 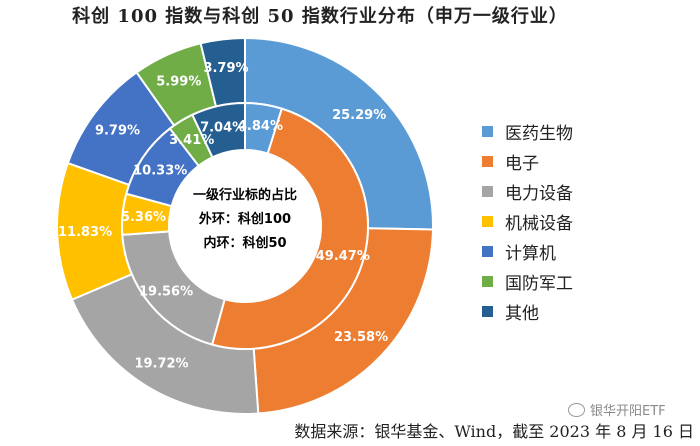 What do you see at coordinates (343, 256) in the screenshot?
I see `inner-value-label-1: 49.47%` at bounding box center [343, 256].